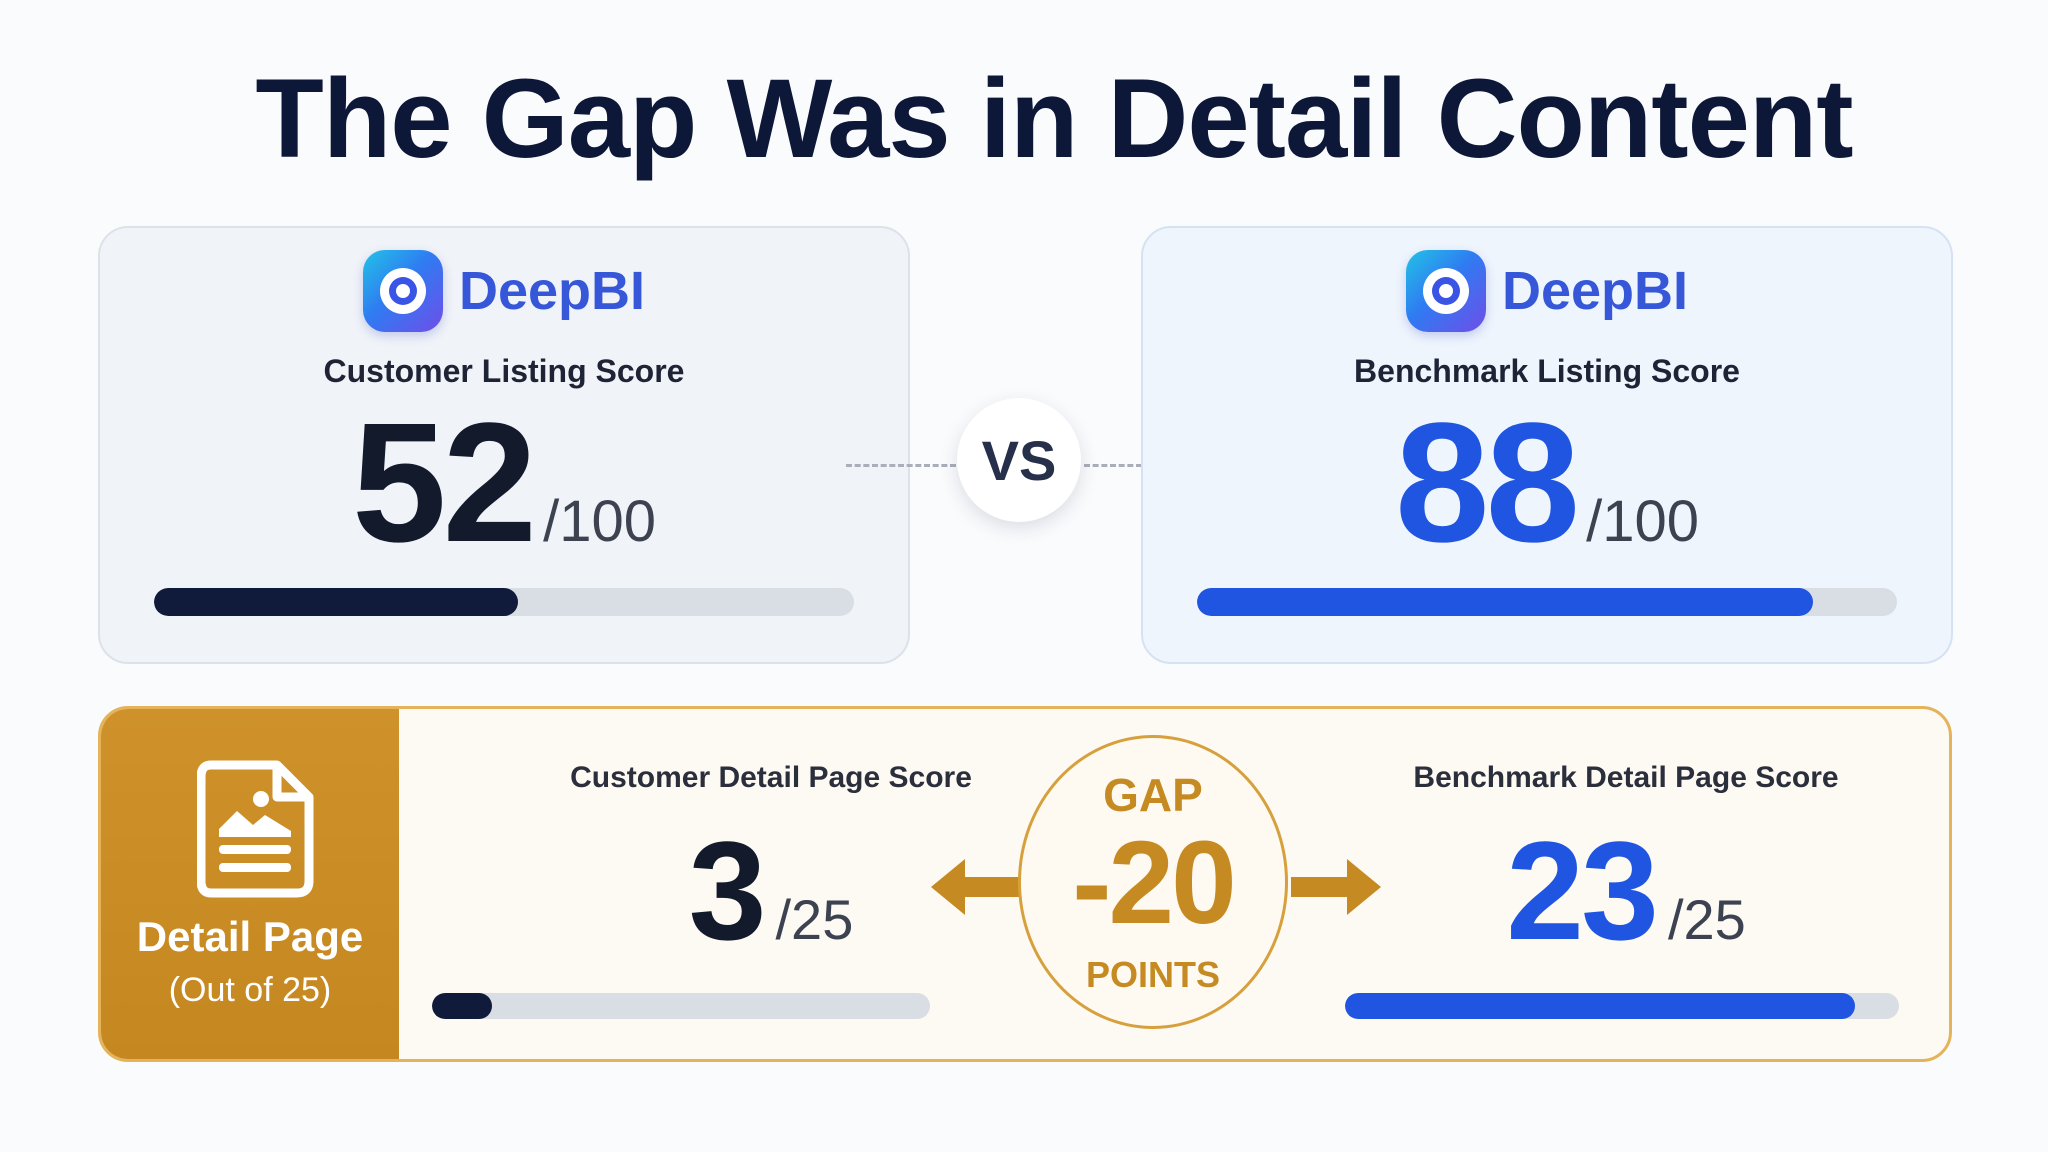  Describe the element at coordinates (901, 465) in the screenshot. I see `vs-dashed-line-left` at that location.